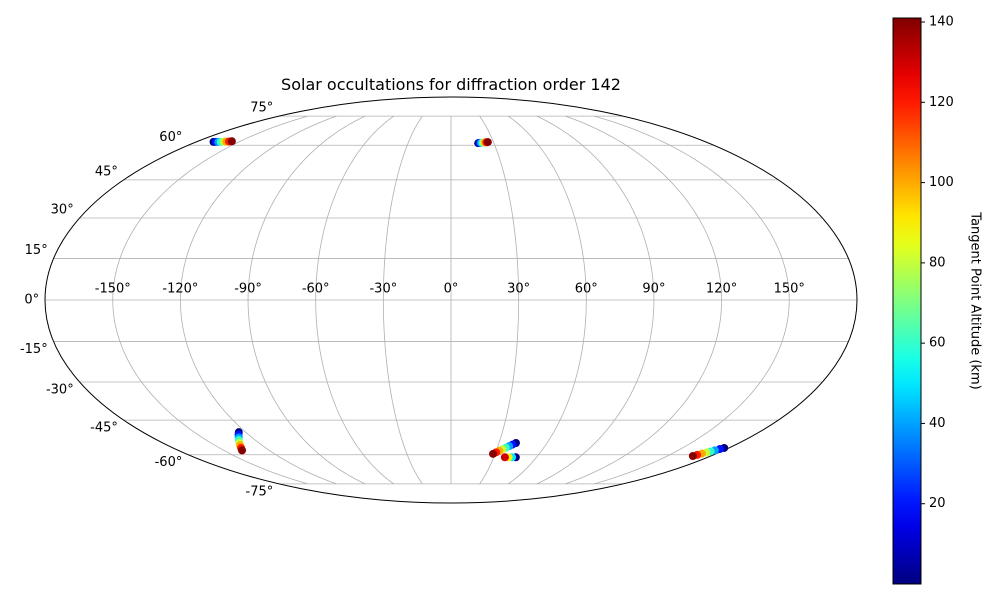  I want to click on x-tick-label: -30°, so click(383, 289).